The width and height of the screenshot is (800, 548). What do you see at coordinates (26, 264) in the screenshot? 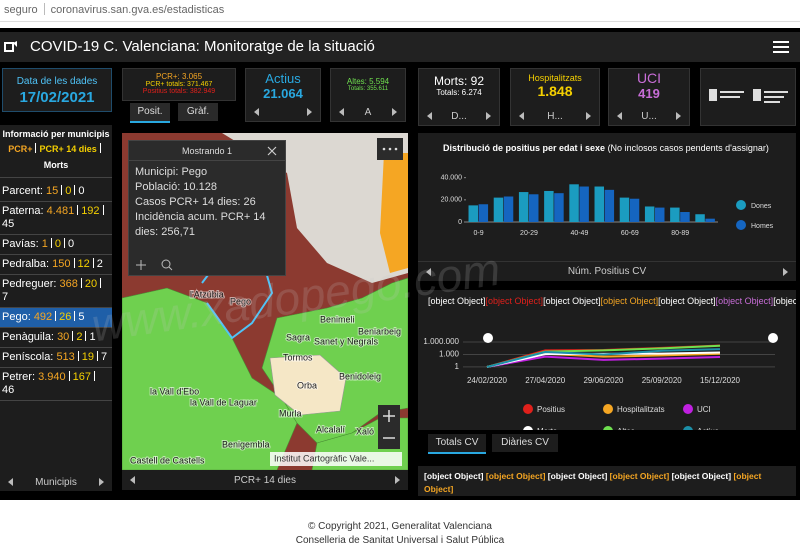
I see `municipi-name: Pedralba:` at bounding box center [26, 264].